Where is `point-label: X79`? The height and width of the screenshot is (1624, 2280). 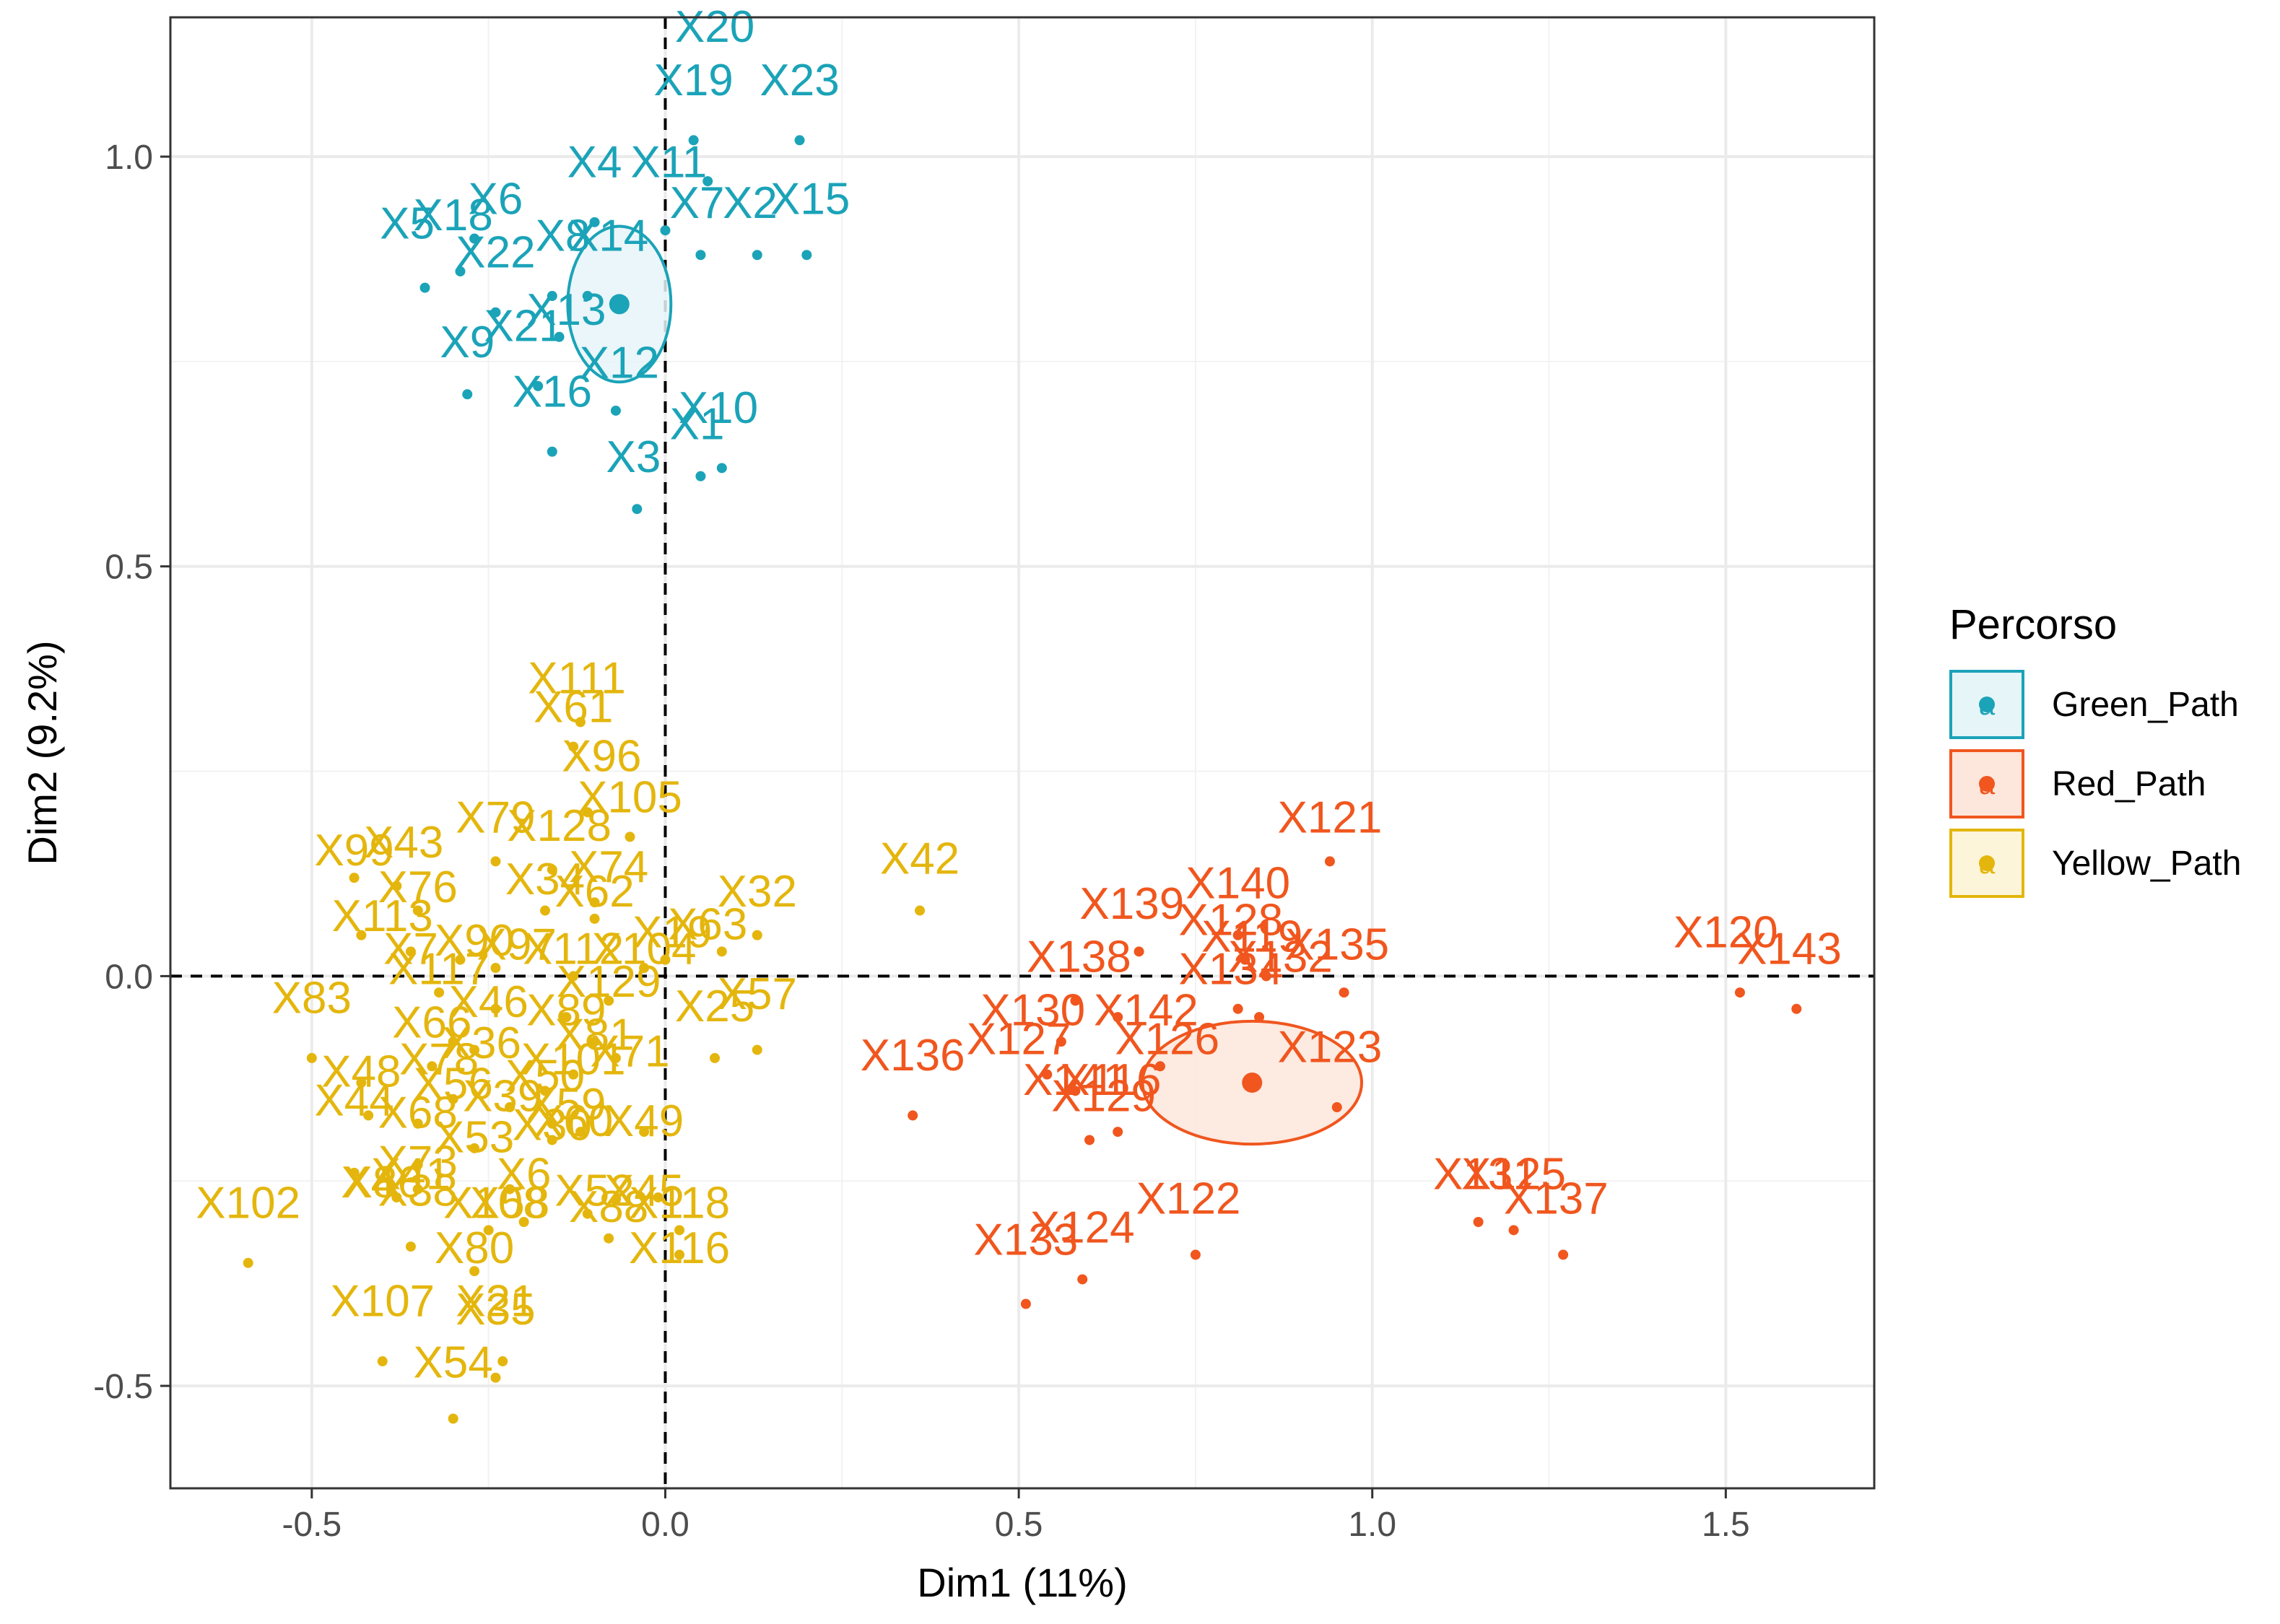 point-label: X79 is located at coordinates (496, 818).